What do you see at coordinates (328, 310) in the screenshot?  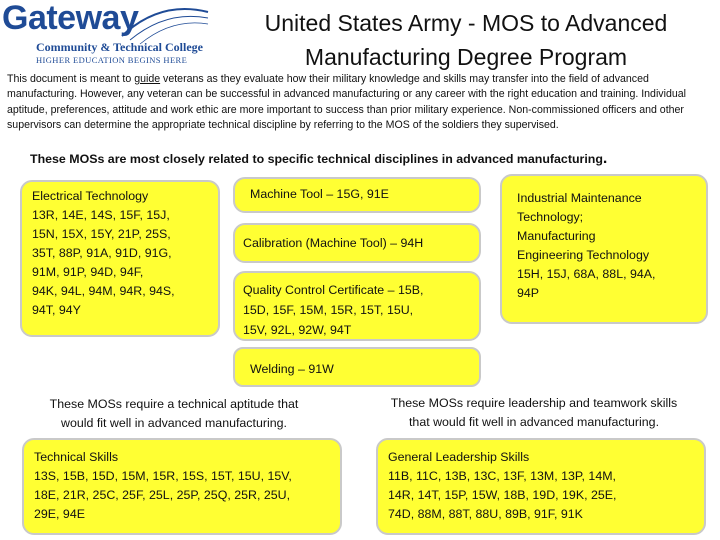 I see `quality-control-line: 15D, 15F, 15M, 15R, 15T, 15U,` at bounding box center [328, 310].